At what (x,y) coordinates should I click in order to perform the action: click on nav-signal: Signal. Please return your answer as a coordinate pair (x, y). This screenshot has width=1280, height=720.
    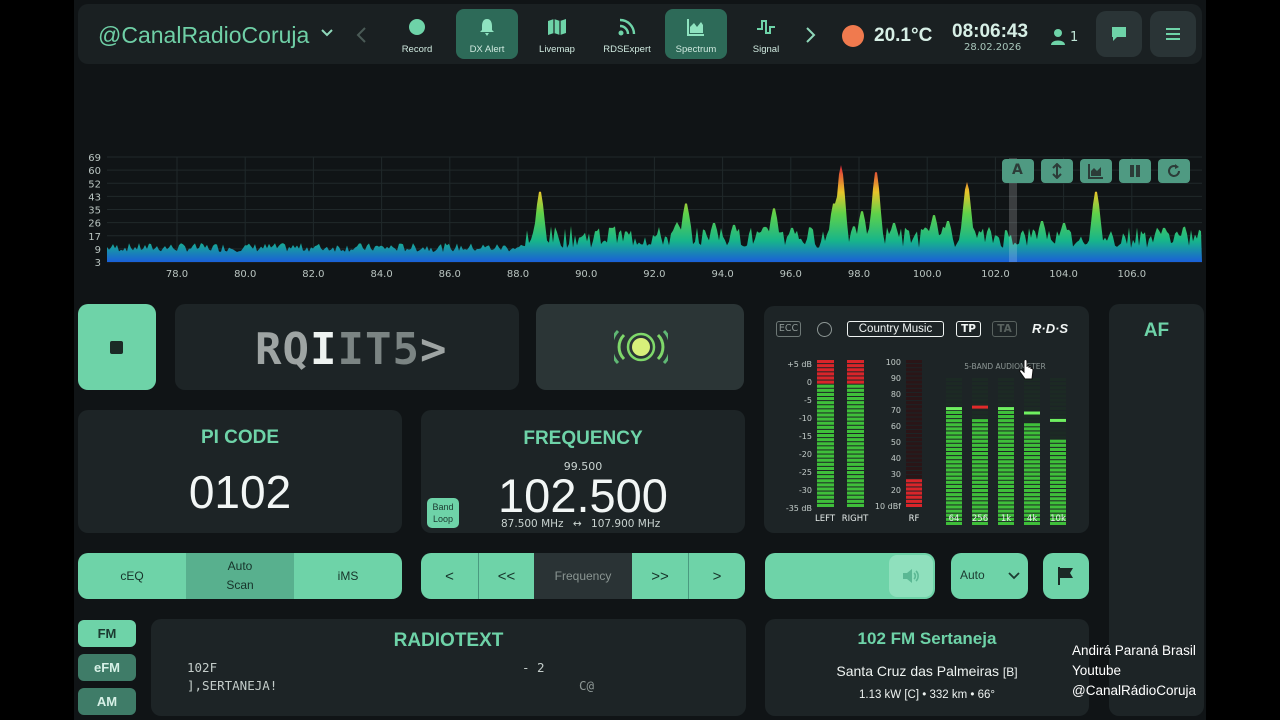
    Looking at the image, I should click on (766, 34).